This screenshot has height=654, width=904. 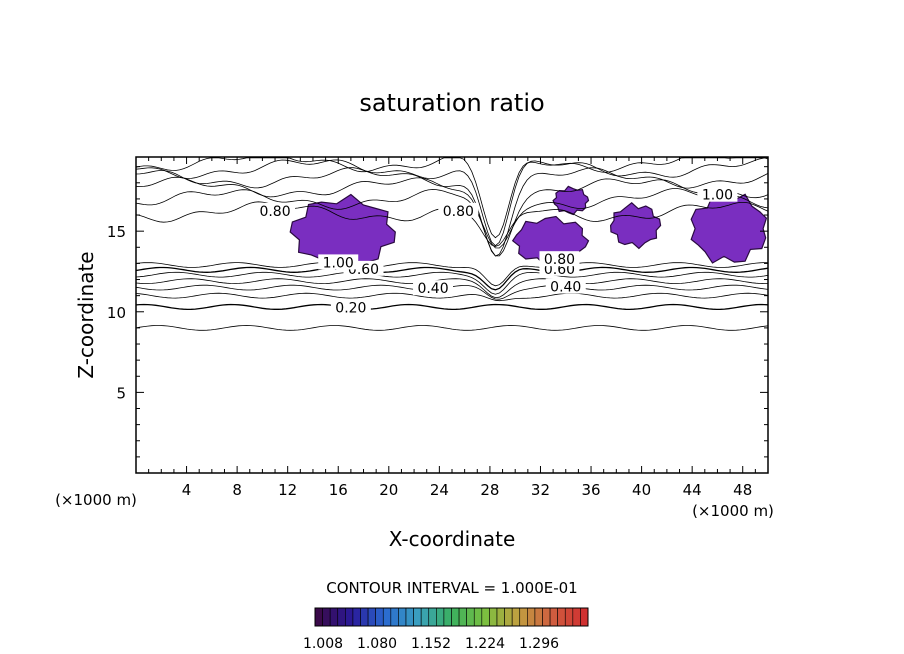 I want to click on x-tick-label: 12, so click(x=287, y=490).